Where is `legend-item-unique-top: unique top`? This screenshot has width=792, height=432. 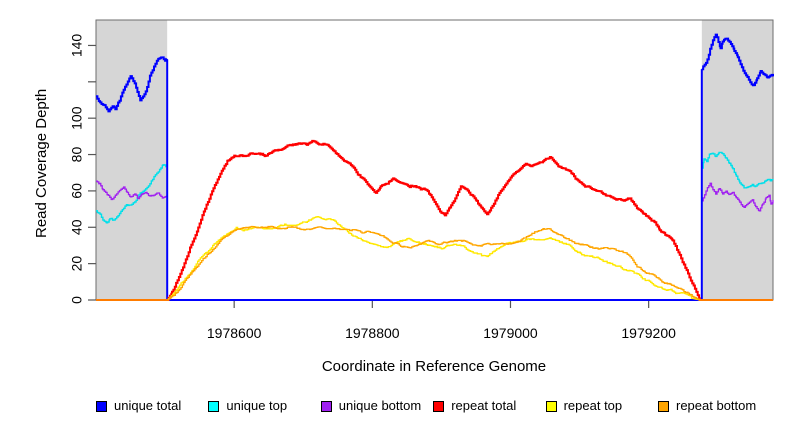
legend-item-unique-top: unique top is located at coordinates (247, 406).